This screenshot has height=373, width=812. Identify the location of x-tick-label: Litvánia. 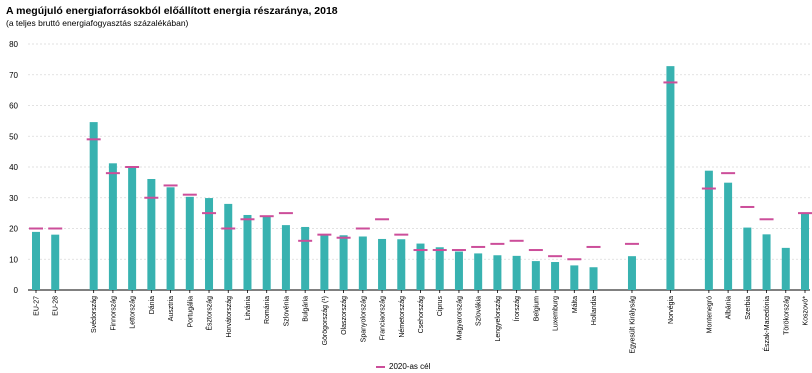
(248, 308).